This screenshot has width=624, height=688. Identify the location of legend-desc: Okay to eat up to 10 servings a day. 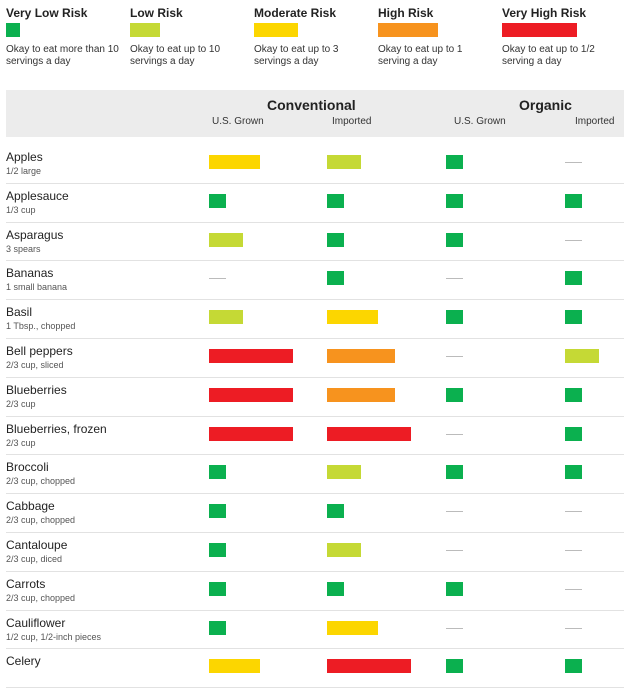
(175, 55).